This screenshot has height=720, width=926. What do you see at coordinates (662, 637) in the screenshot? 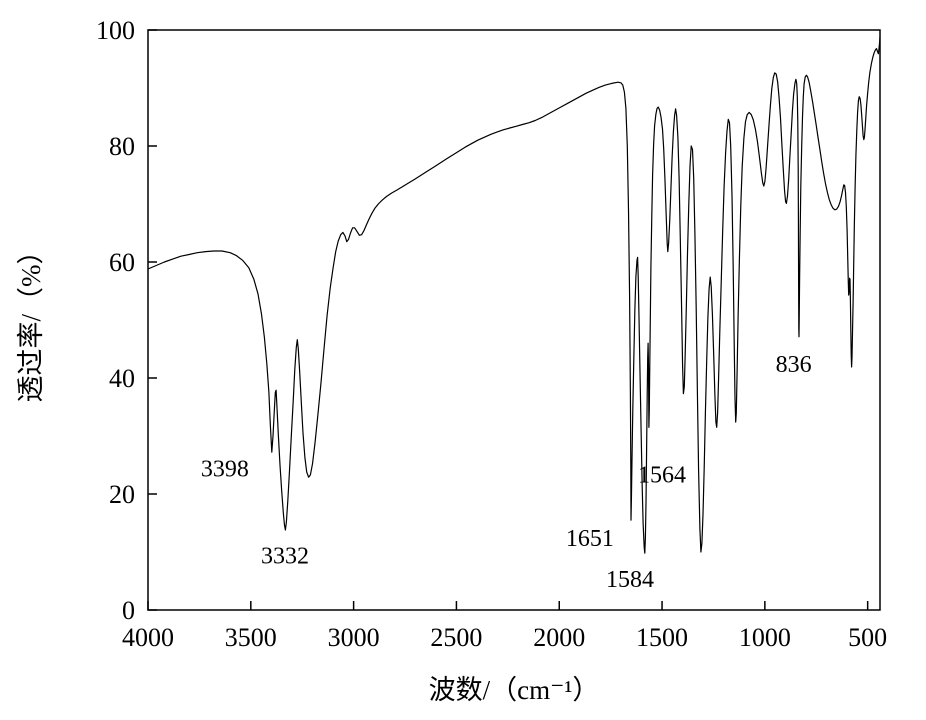
I see `x-tick-label: 1500` at bounding box center [662, 637].